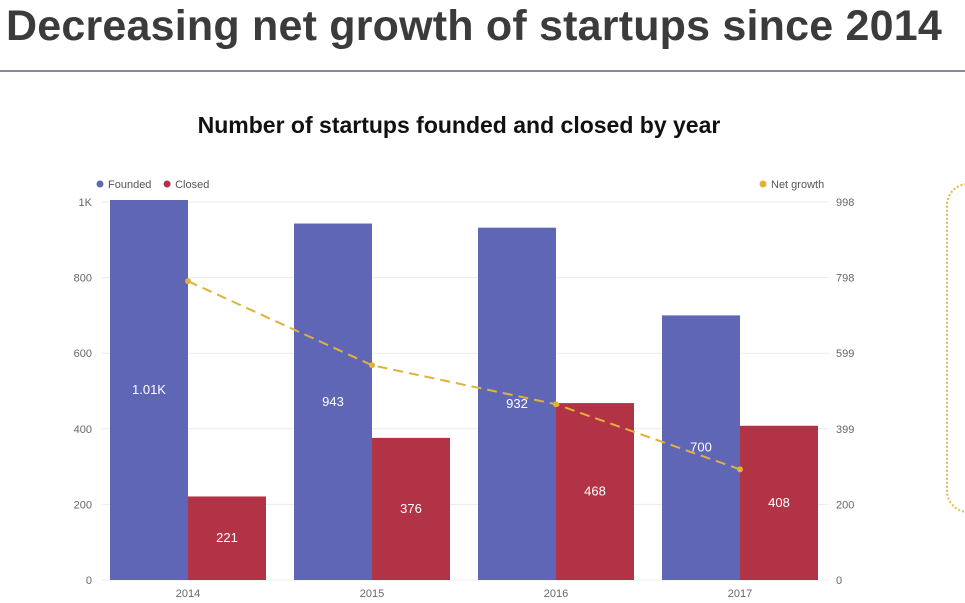  I want to click on bar-label-closed: 221, so click(227, 537).